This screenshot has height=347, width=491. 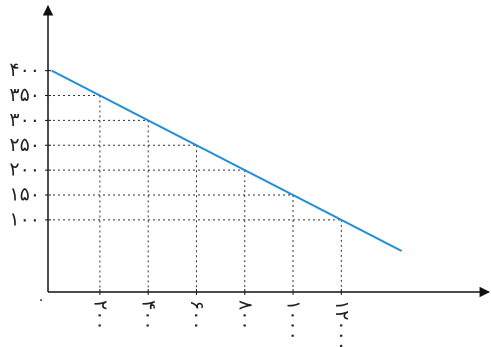 I want to click on y-tick-label: ۳۵۰, so click(x=24, y=95).